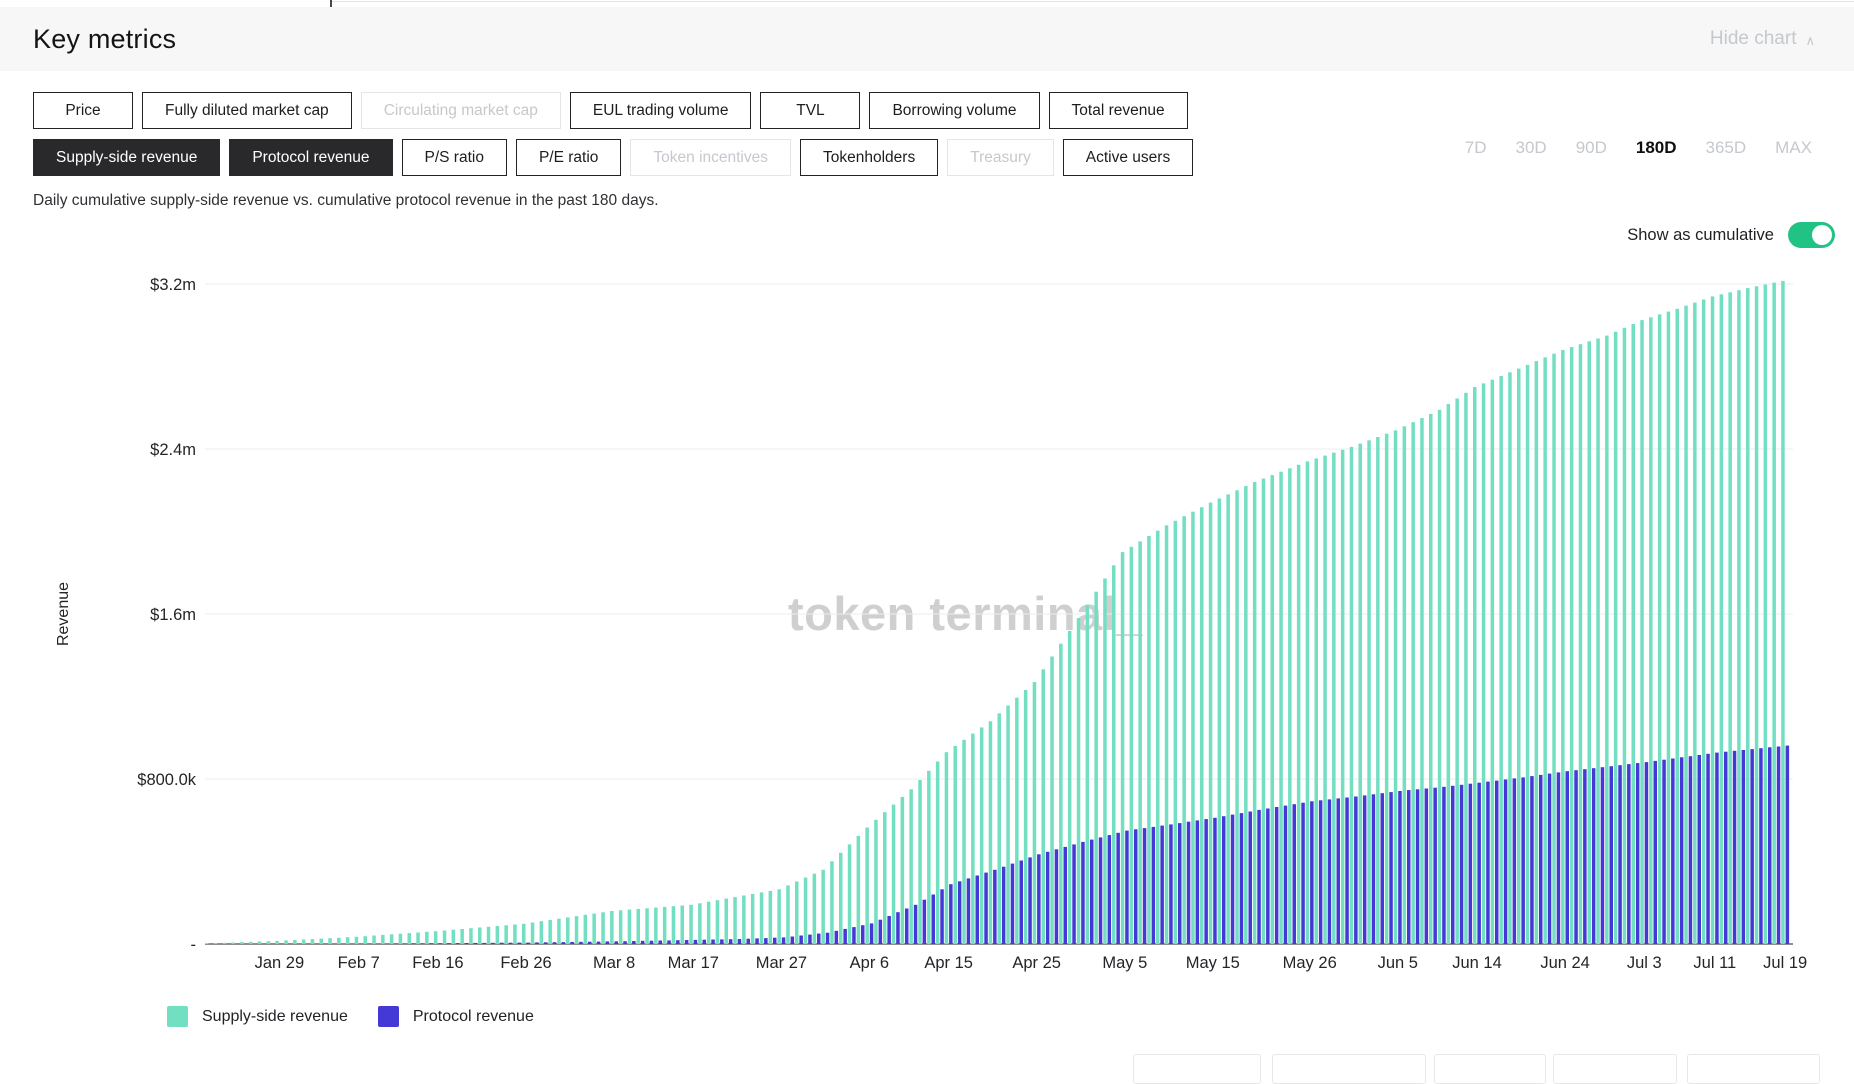 The image size is (1854, 1084). I want to click on legend-supply-side-revenue: Supply-side revenue, so click(257, 1016).